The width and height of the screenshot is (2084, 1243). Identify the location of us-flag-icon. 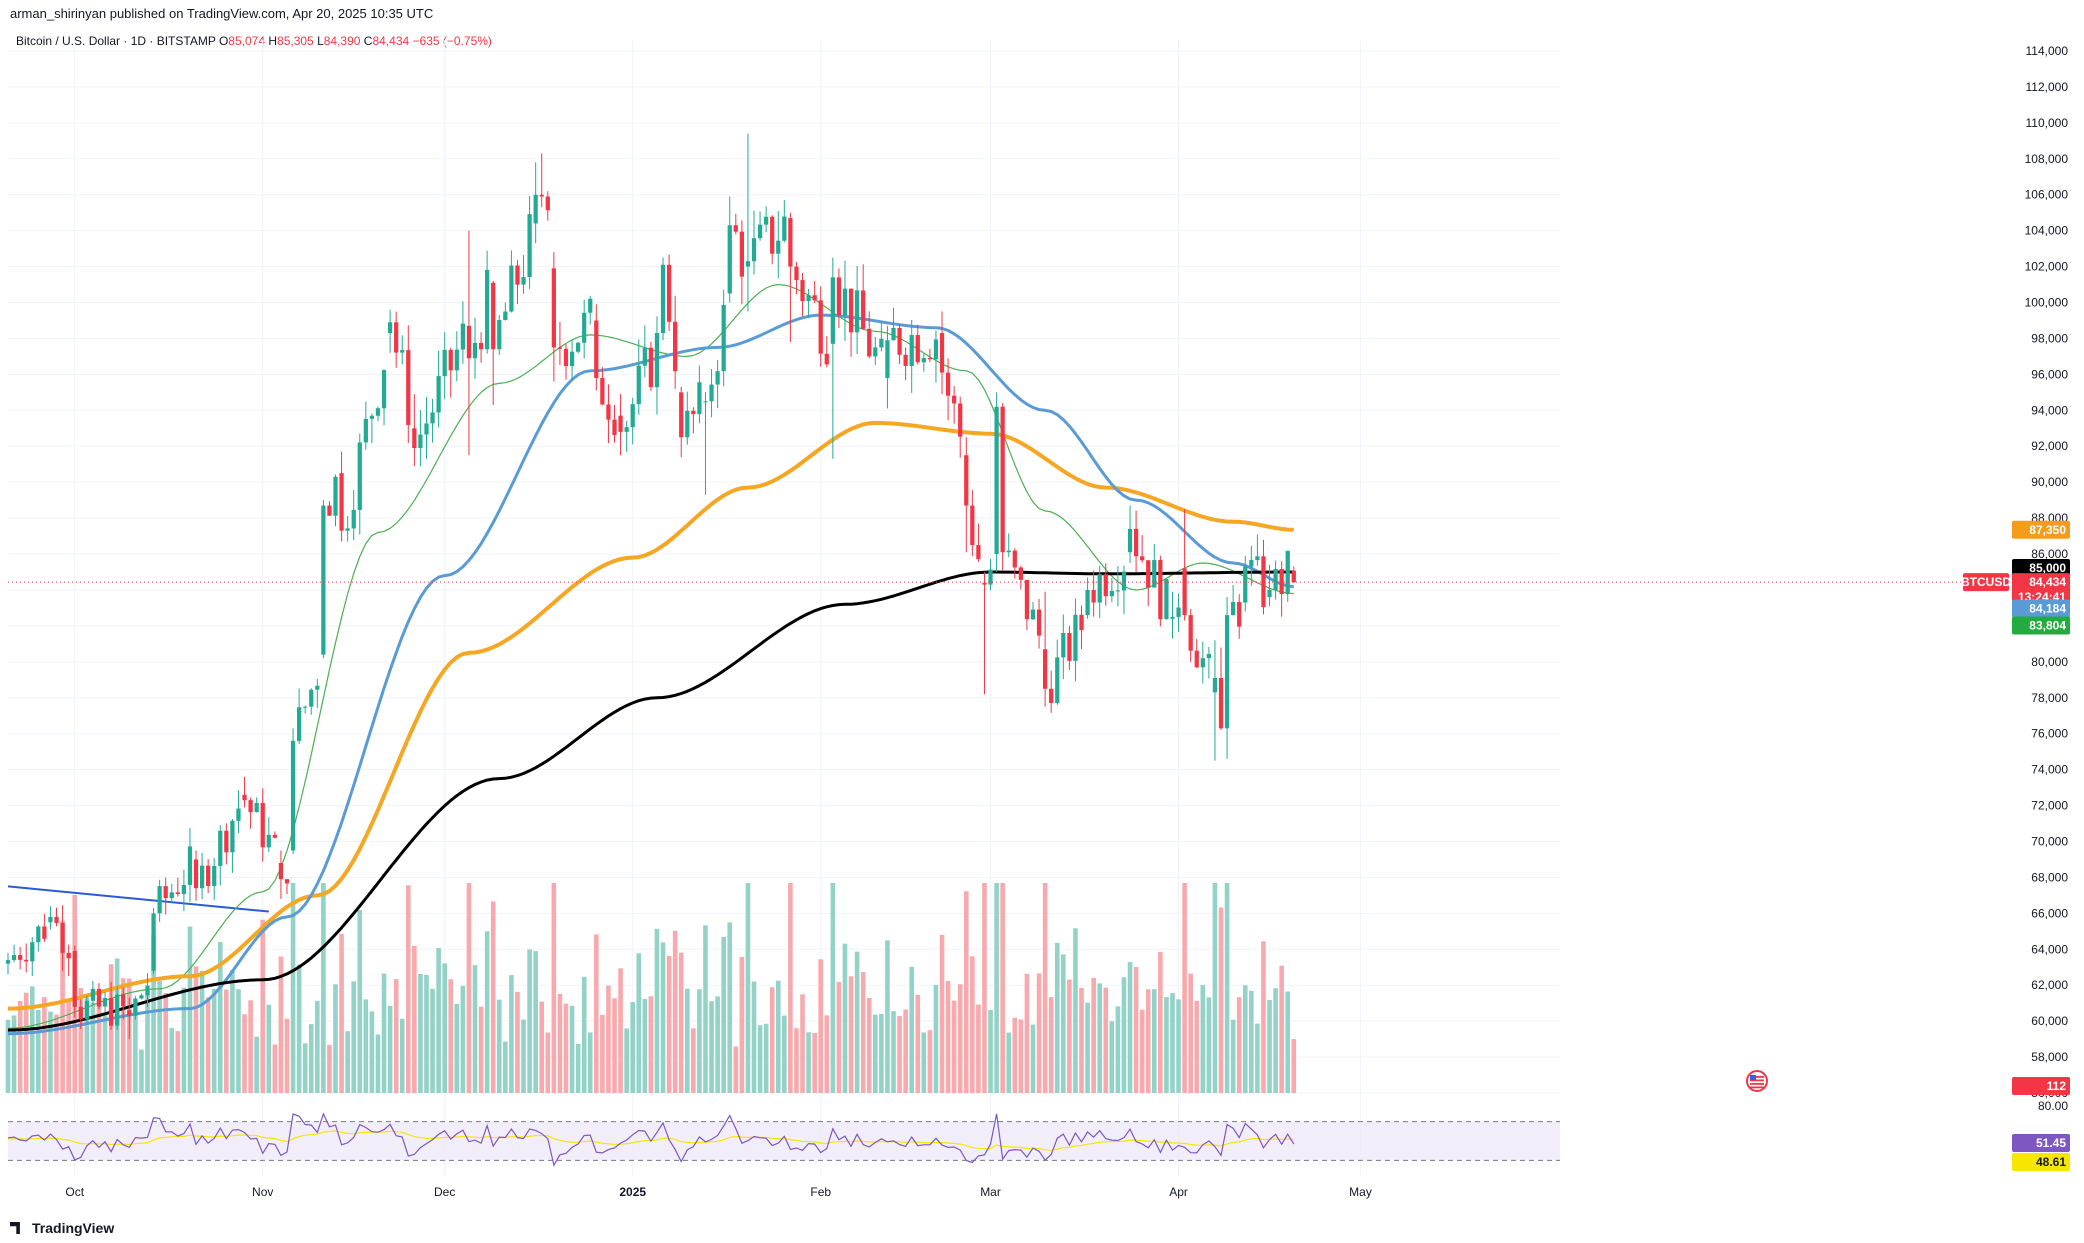
(1757, 1081).